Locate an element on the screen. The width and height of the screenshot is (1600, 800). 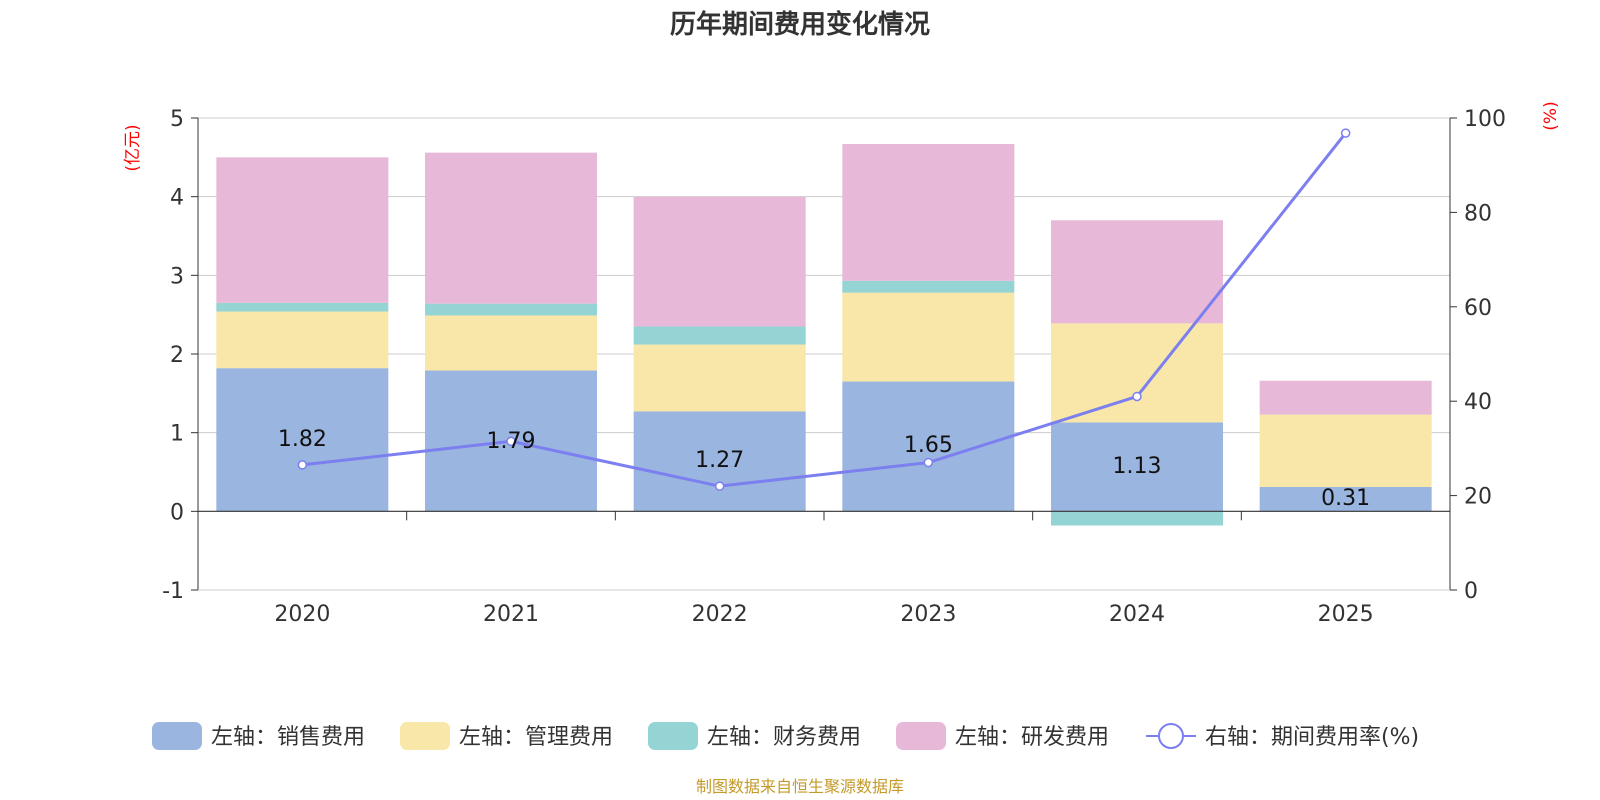
x-tick-label: 2022 is located at coordinates (720, 614).